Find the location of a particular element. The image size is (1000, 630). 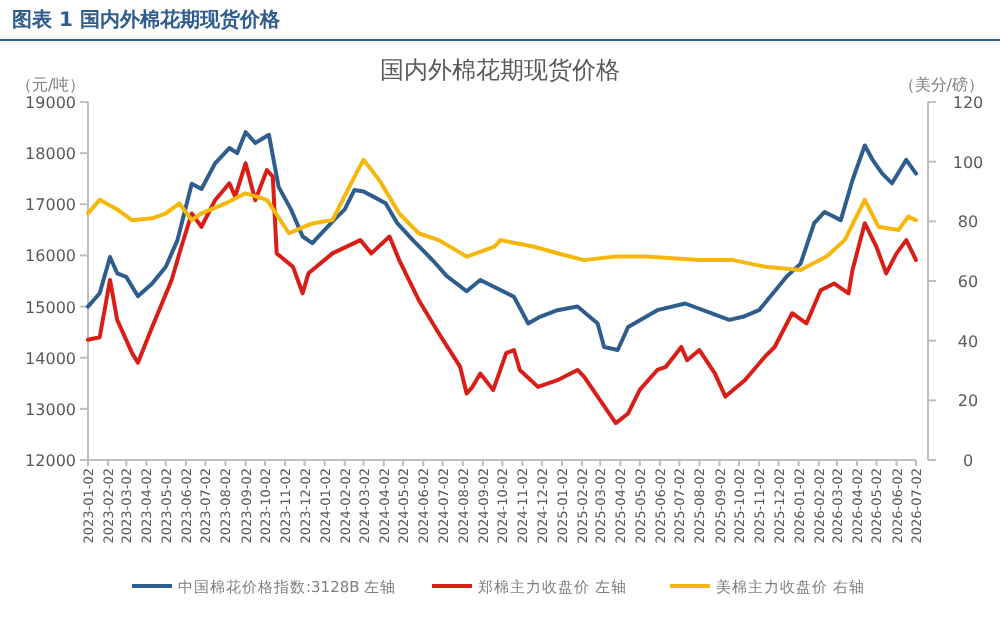

y-tick-label: 17000 is located at coordinates (50, 205).